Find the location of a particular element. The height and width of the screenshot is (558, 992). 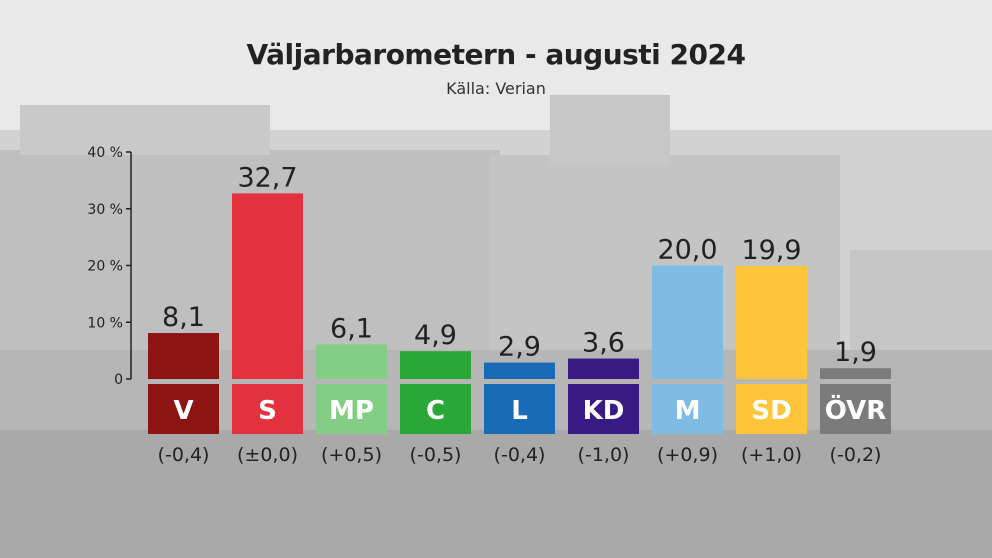

change-label: (-1,0) is located at coordinates (604, 455).